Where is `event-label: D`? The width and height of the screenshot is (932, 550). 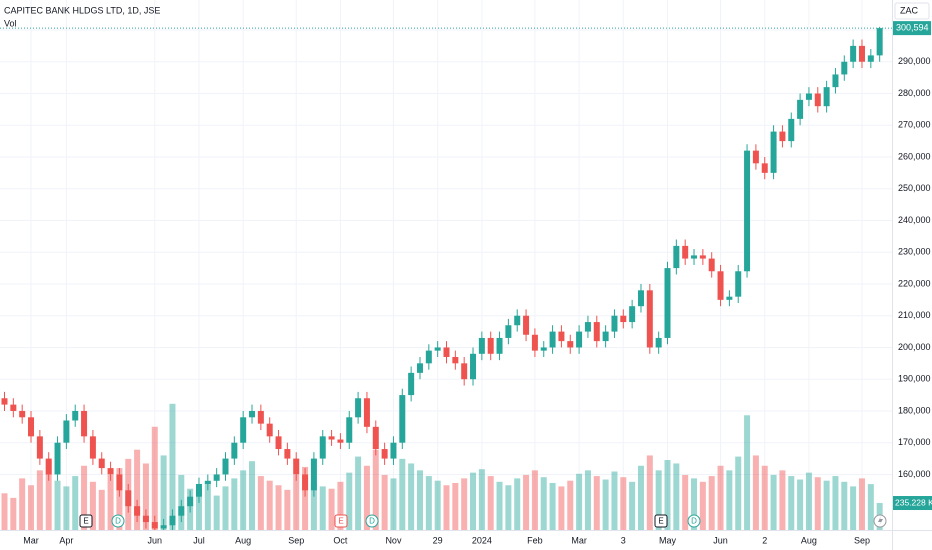
event-label: D is located at coordinates (694, 521).